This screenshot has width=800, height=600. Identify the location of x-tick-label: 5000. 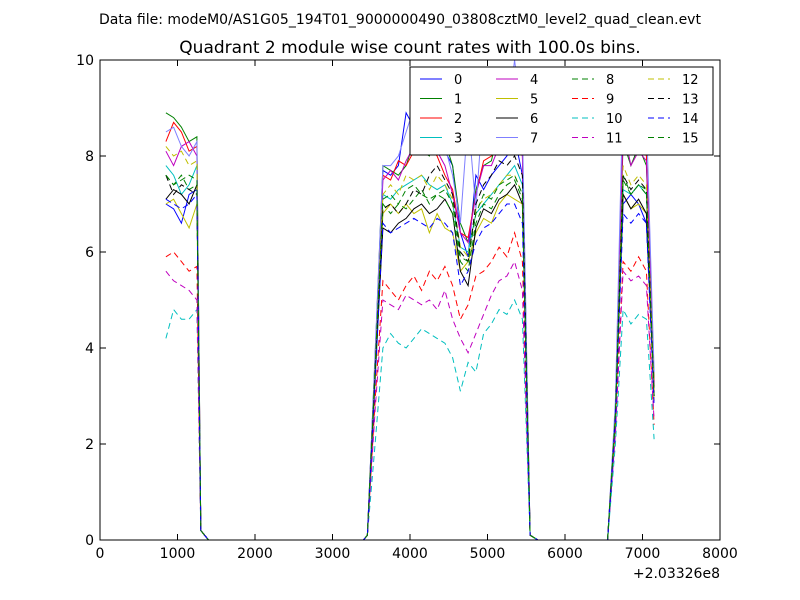
(488, 554).